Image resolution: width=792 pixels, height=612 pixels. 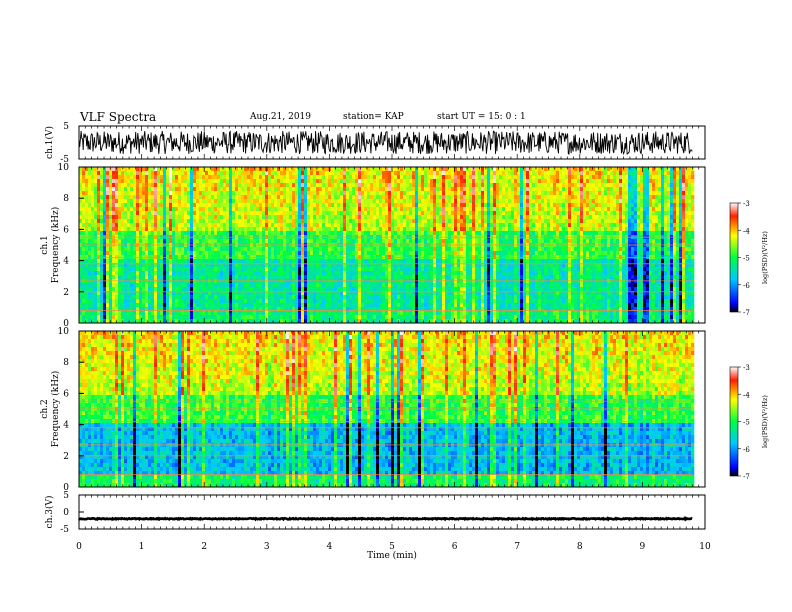 I want to click on y-axis-label: ch.2, so click(x=45, y=408).